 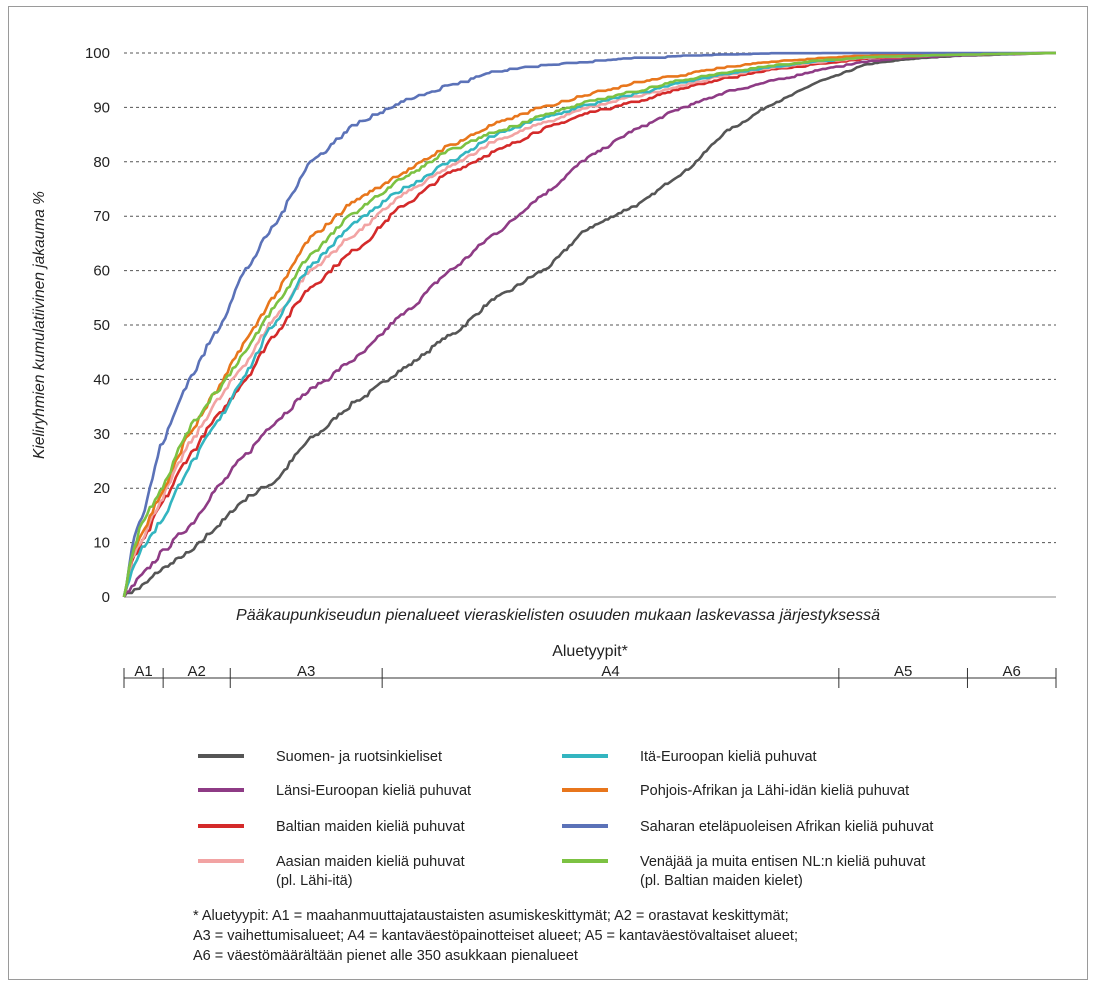 I want to click on y-tick-label: 50, so click(x=101, y=325).